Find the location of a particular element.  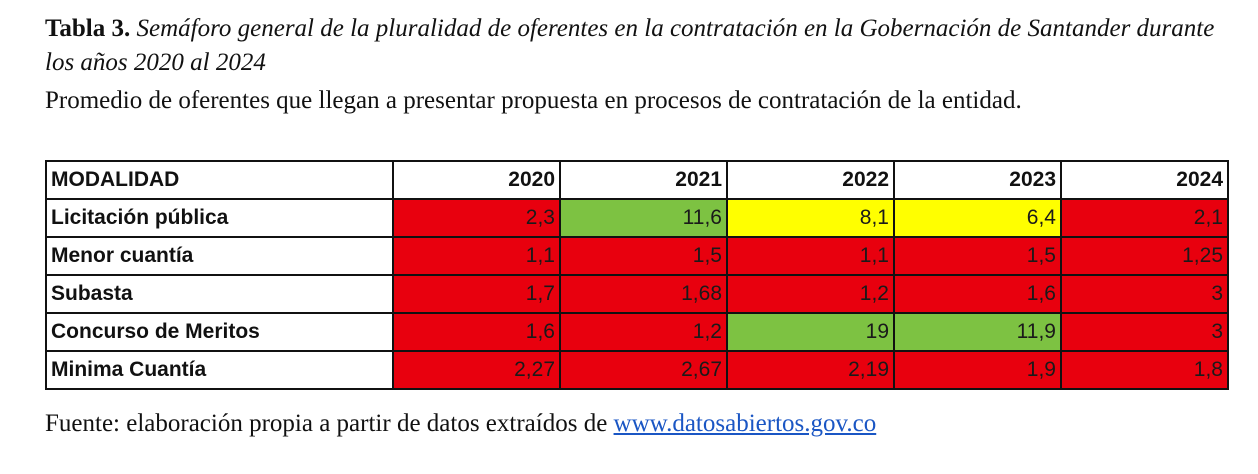

cell: 2,3 is located at coordinates (476, 218).